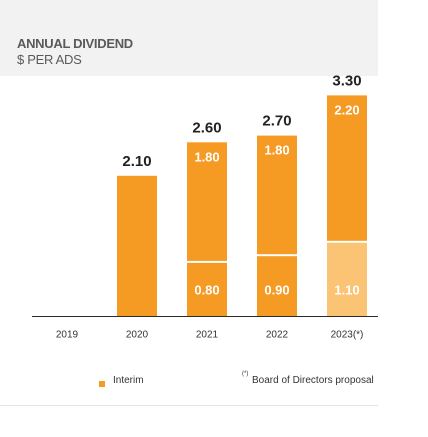 The height and width of the screenshot is (437, 428). I want to click on footnote-marker: (*), so click(245, 374).